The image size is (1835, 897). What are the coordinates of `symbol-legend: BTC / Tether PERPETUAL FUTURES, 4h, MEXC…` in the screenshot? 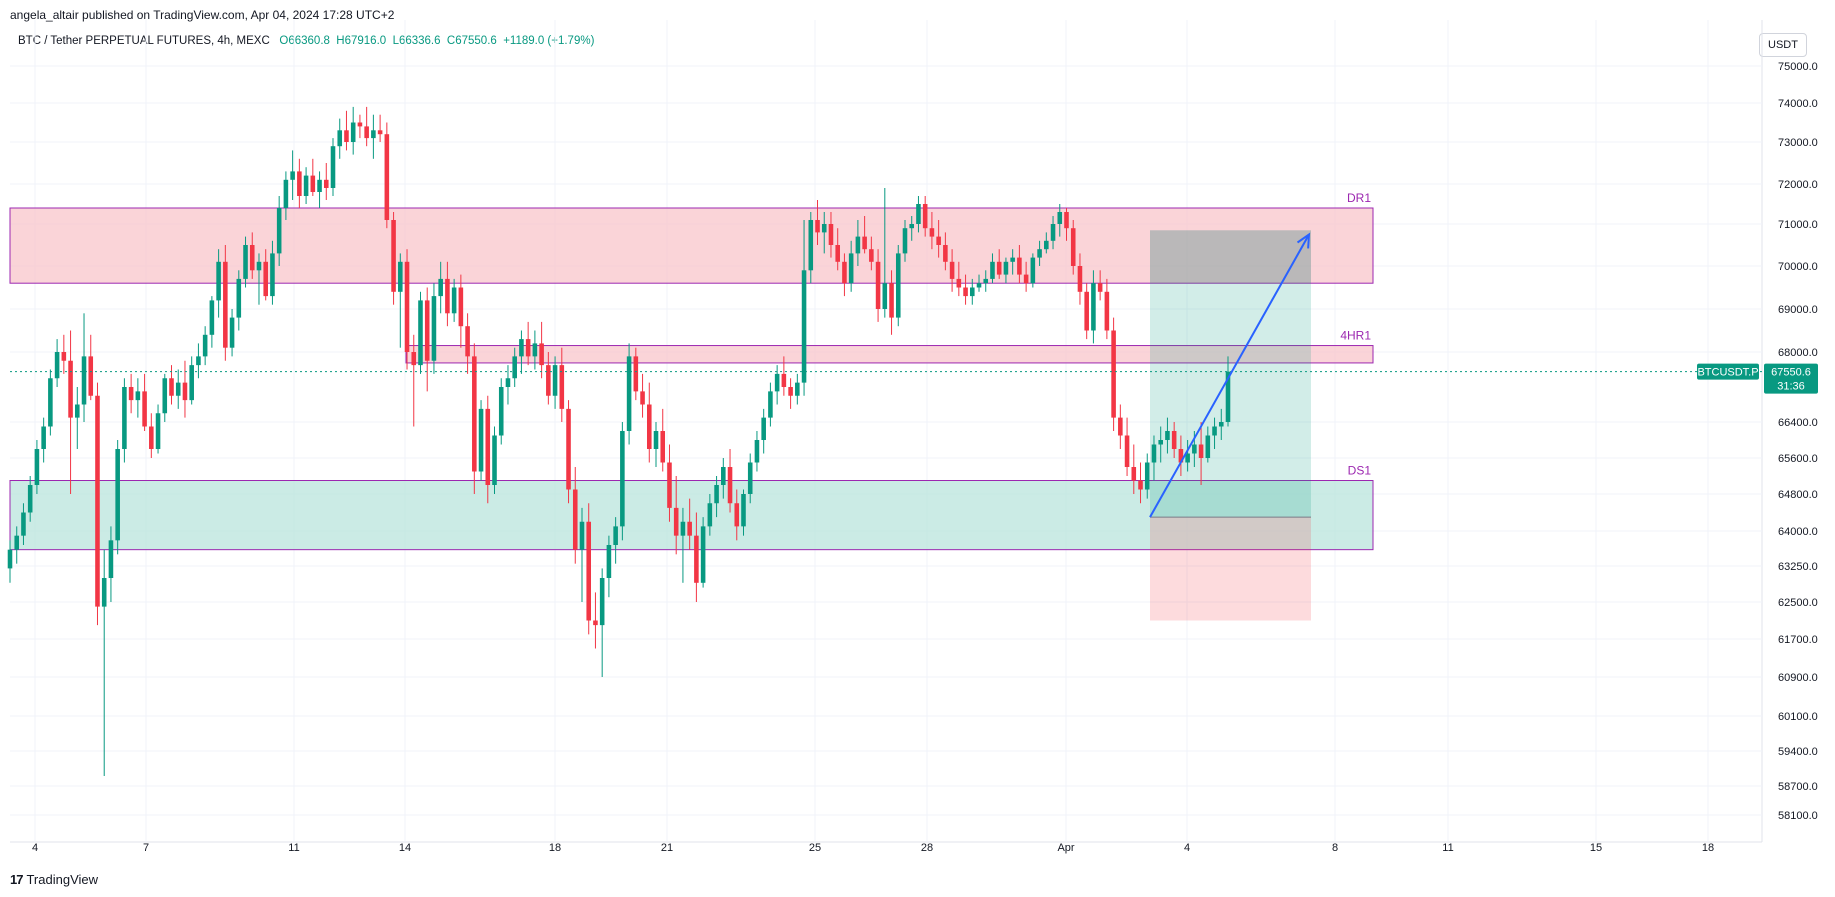 It's located at (306, 41).